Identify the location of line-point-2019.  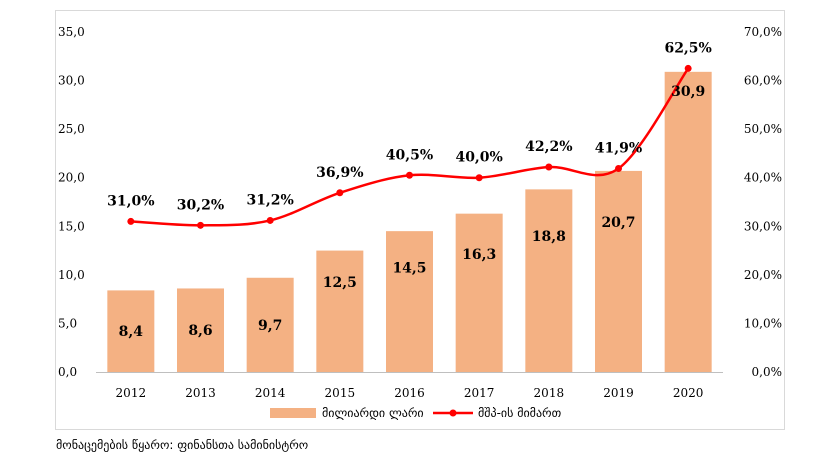
(618, 168).